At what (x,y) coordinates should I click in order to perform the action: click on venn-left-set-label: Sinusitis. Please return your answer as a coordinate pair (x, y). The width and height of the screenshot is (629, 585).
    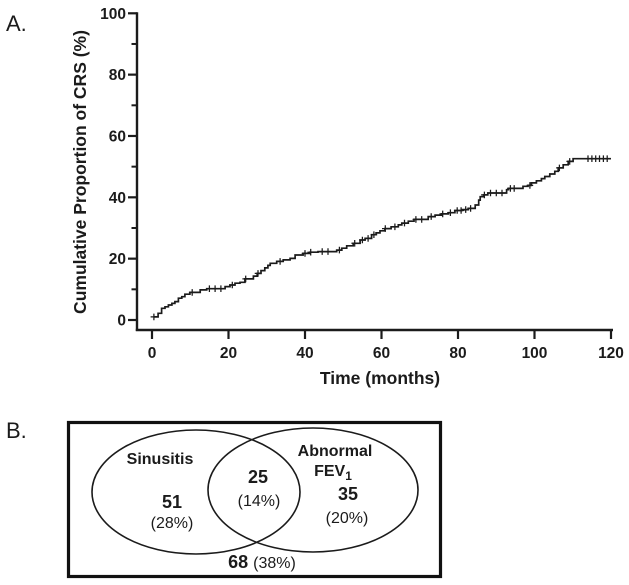
    Looking at the image, I should click on (160, 459).